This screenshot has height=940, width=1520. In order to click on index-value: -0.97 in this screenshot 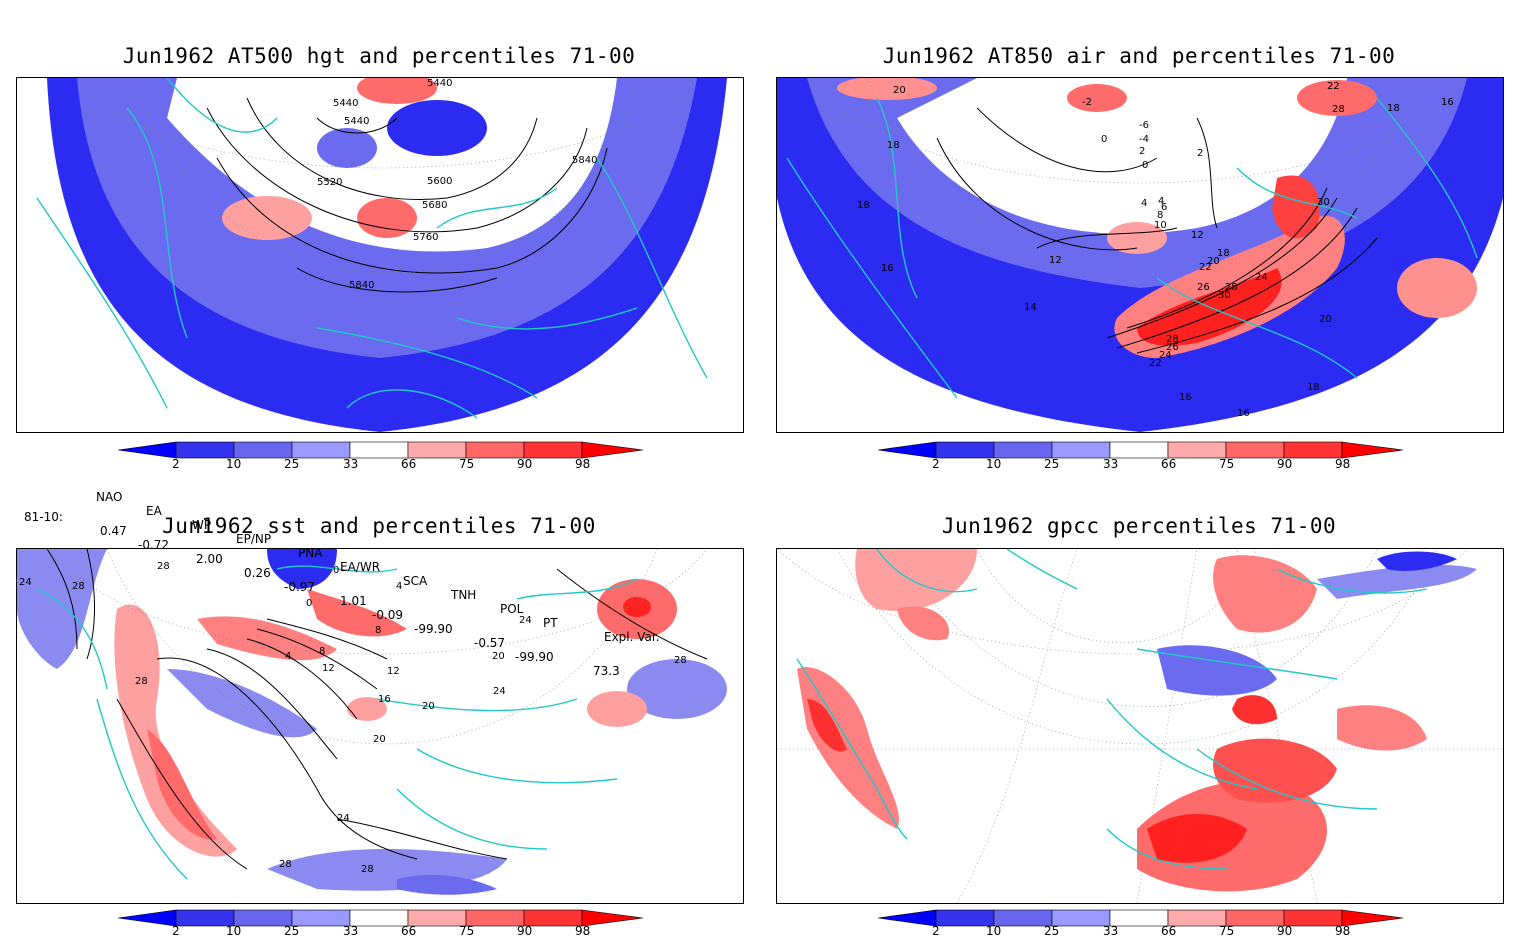, I will do `click(300, 587)`.